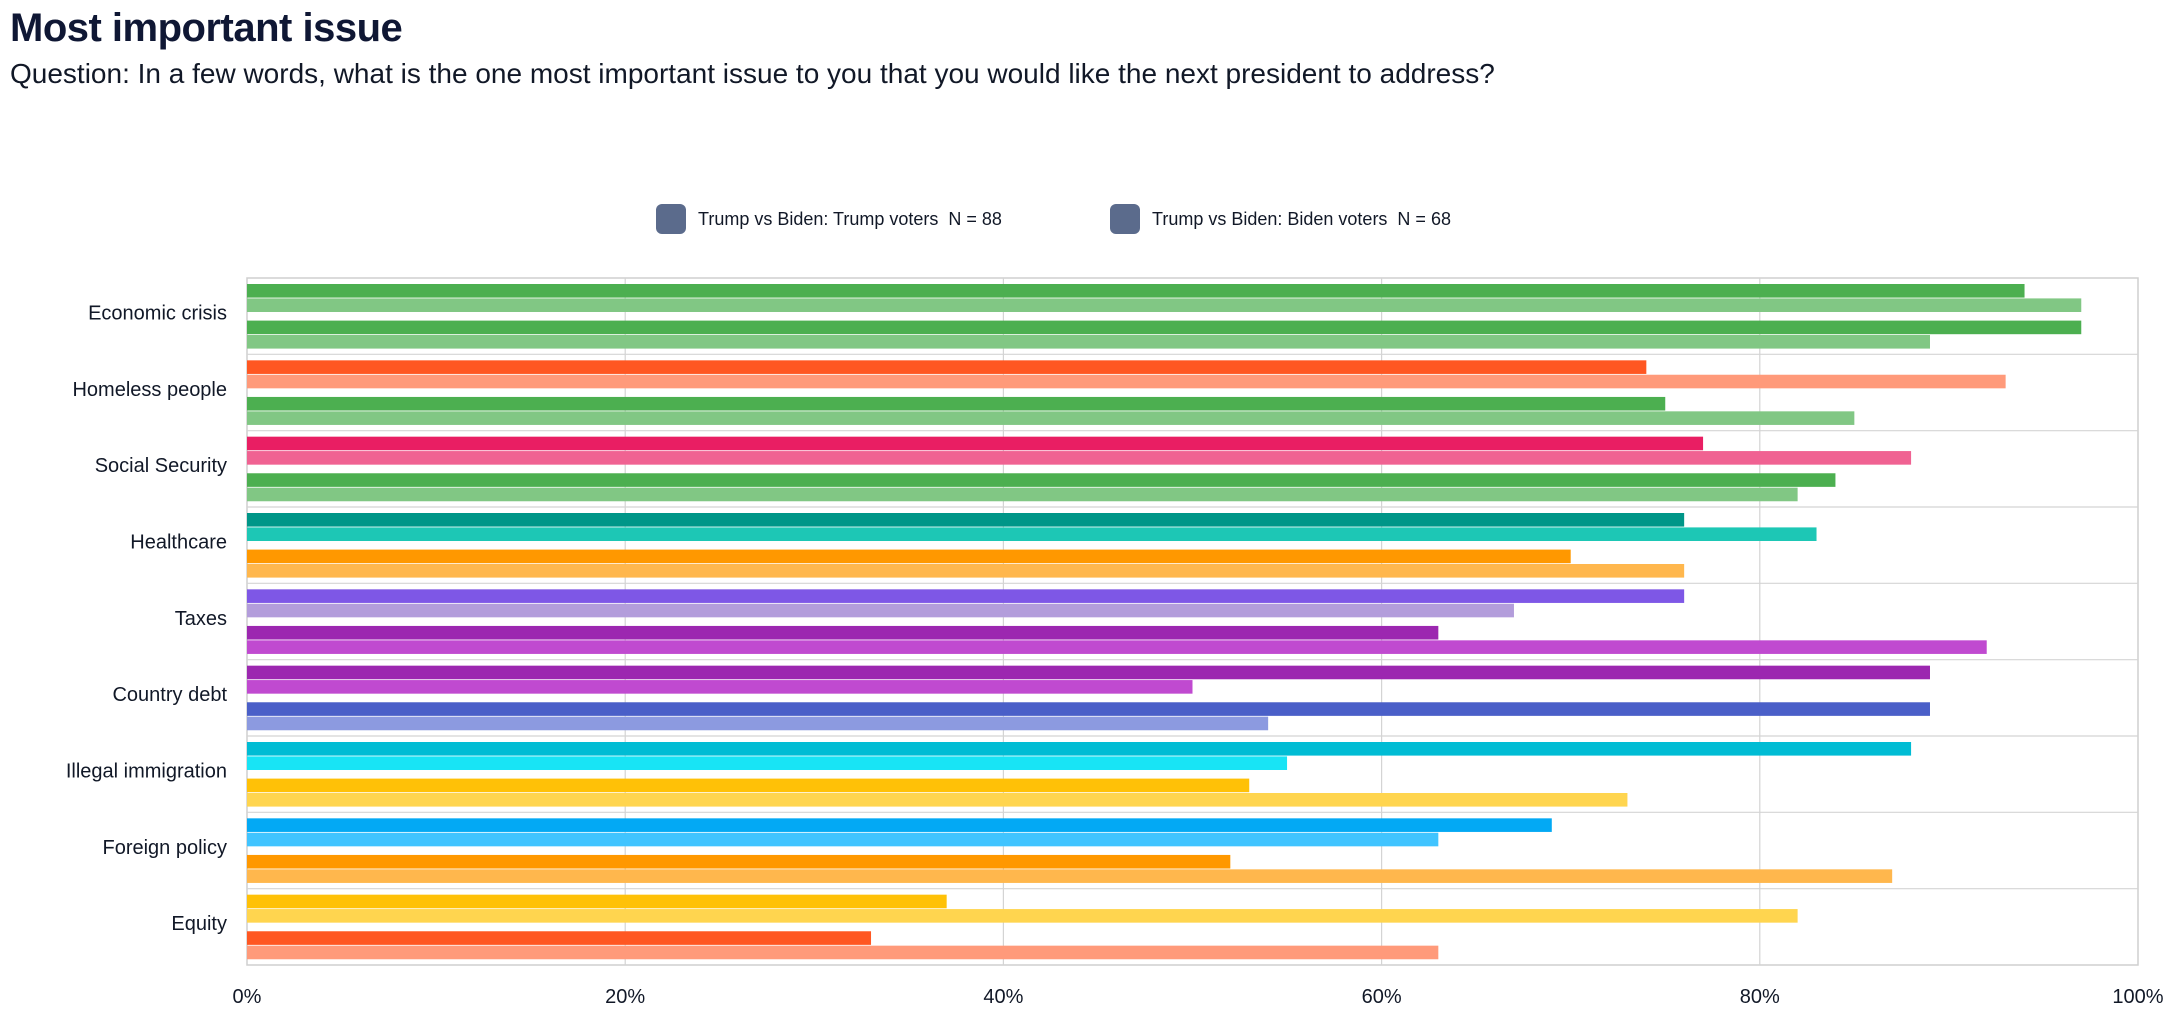 The image size is (2182, 1024). Describe the element at coordinates (164, 848) in the screenshot. I see `category-label: Foreign policy` at that location.